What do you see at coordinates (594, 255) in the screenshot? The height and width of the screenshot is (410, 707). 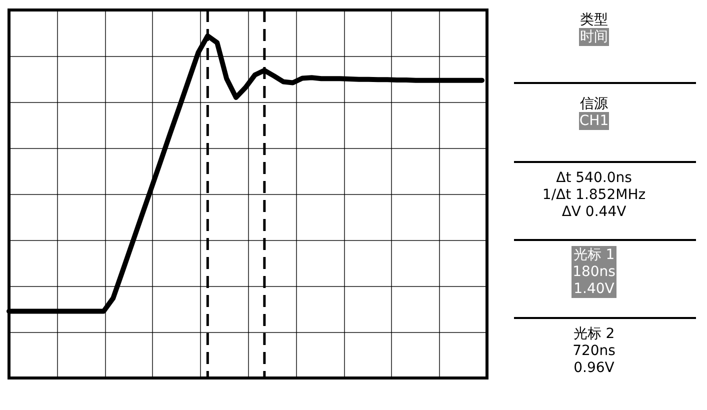 I see `text: 光标 1` at bounding box center [594, 255].